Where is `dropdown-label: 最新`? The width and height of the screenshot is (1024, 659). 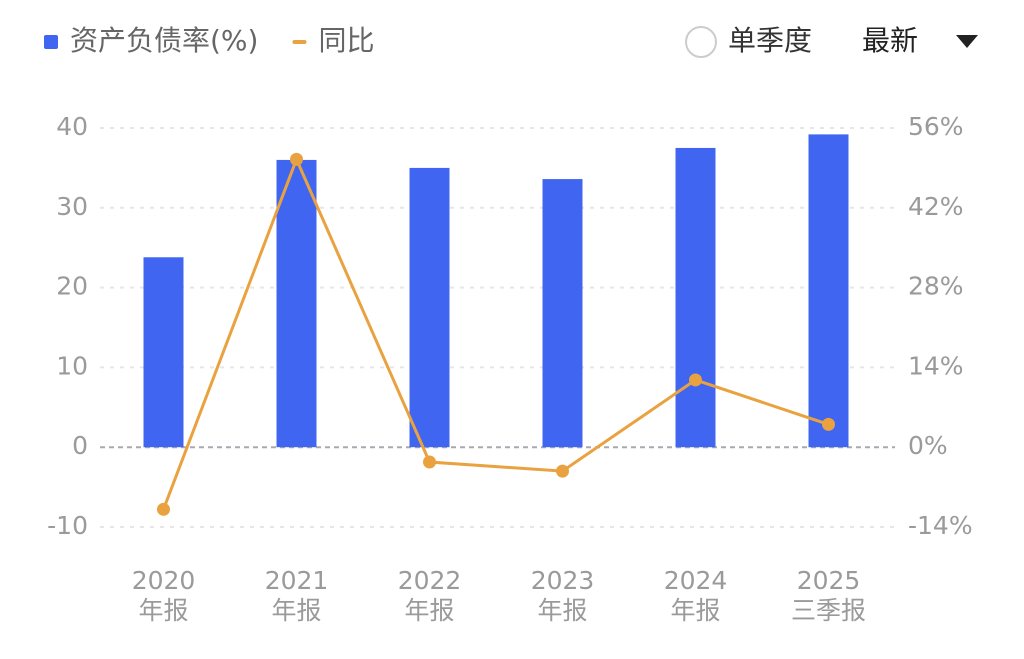 dropdown-label: 最新 is located at coordinates (890, 40).